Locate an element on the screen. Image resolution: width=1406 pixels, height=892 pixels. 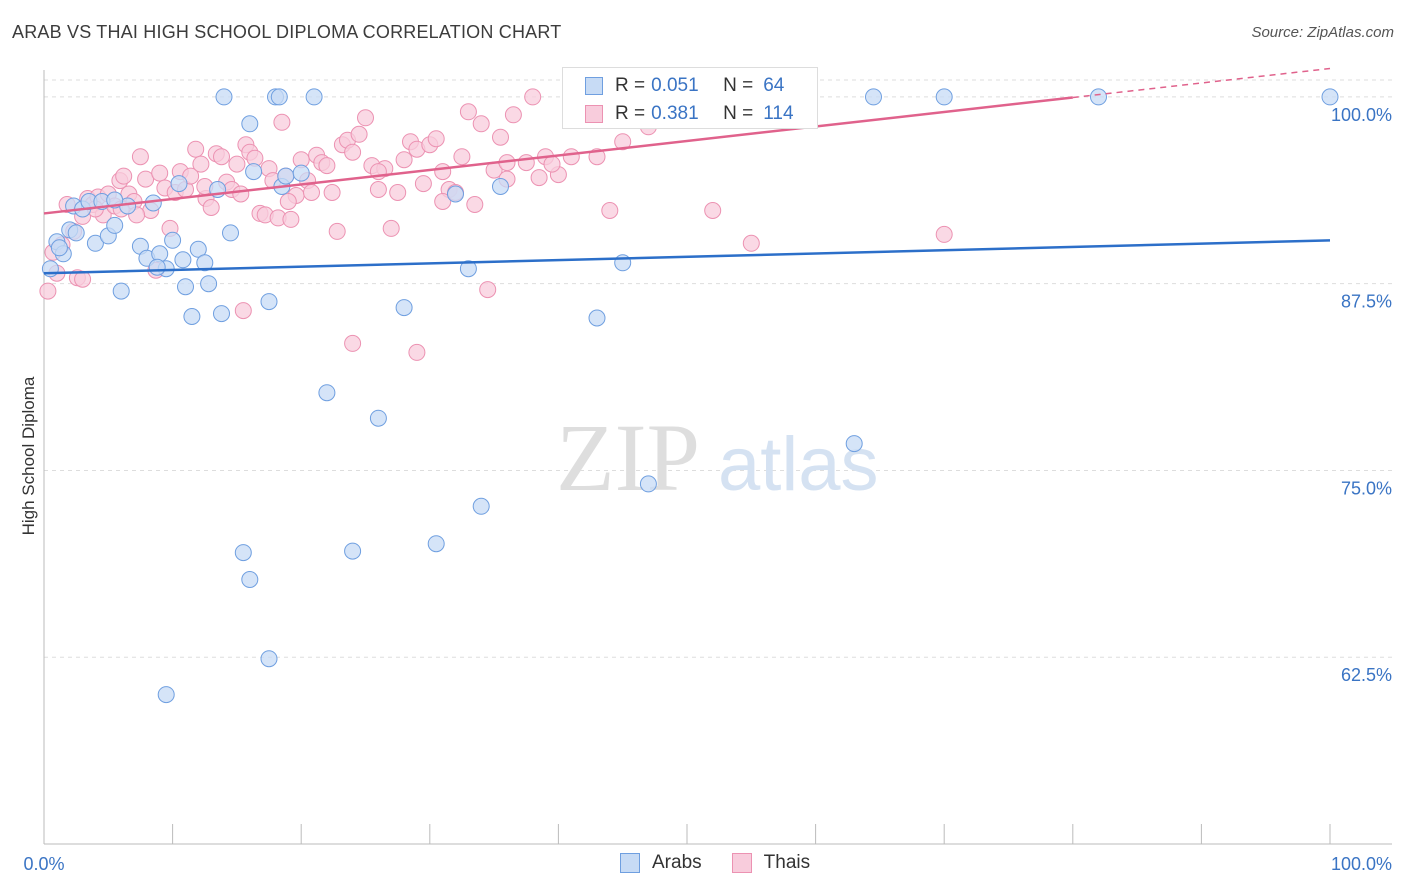
thais-trend-extension is located at coordinates (1201, 83).